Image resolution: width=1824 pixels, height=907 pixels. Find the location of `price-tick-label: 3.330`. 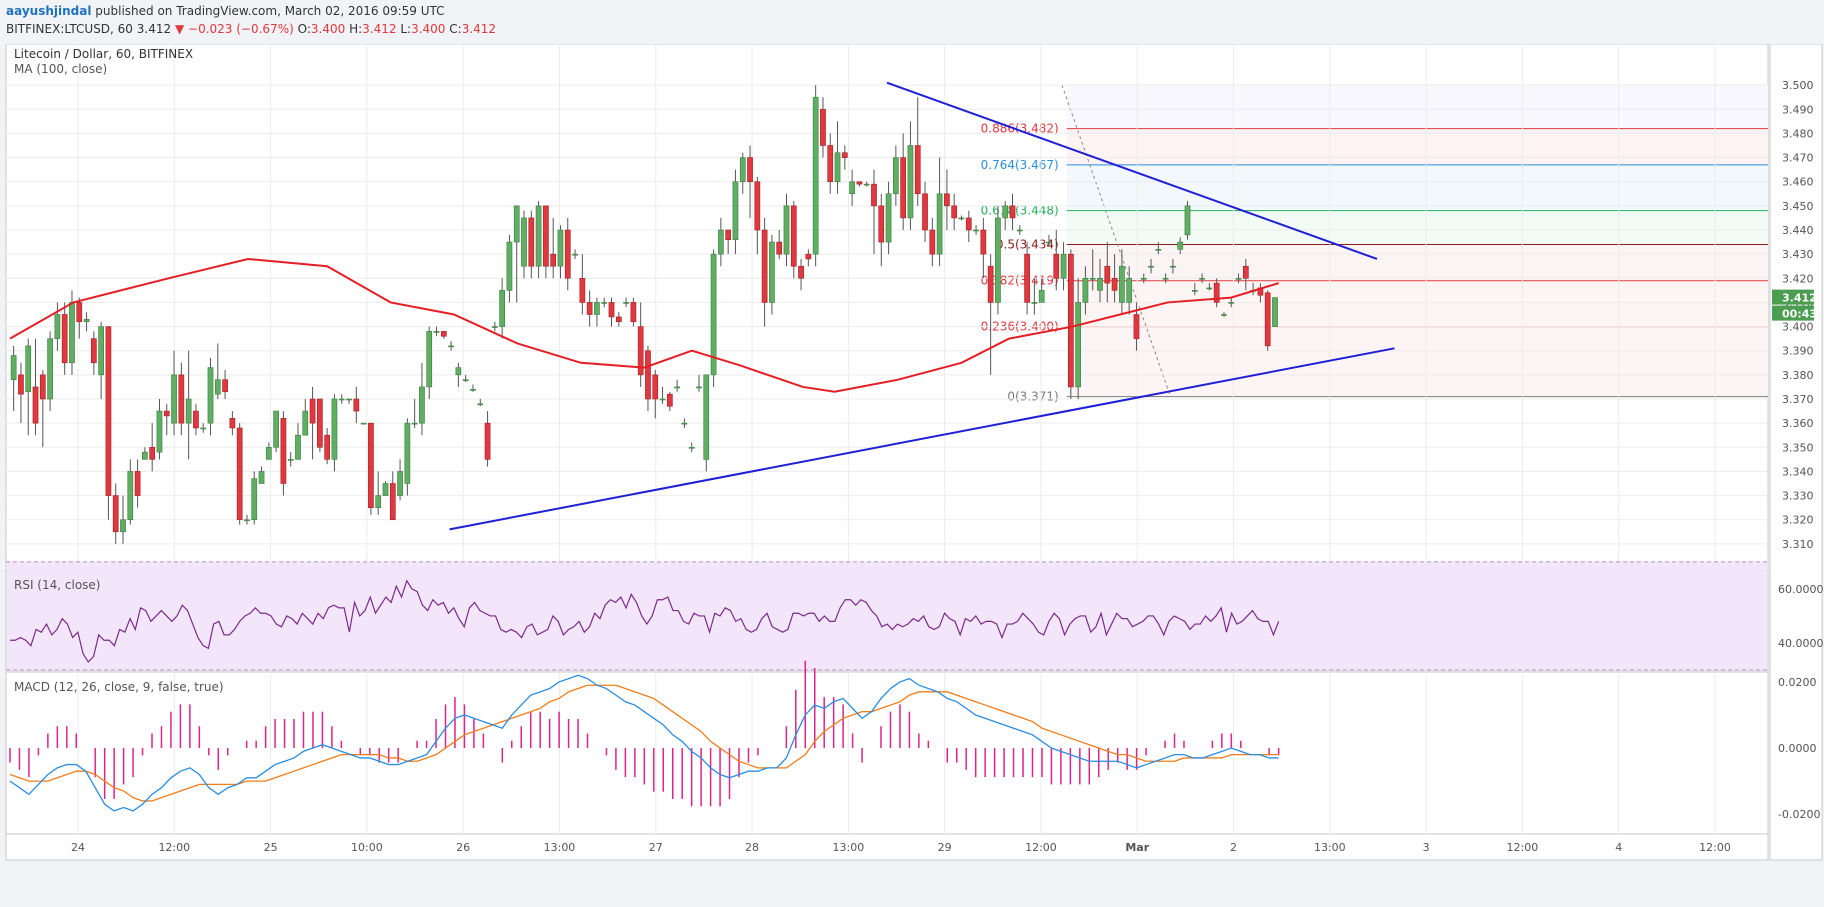

price-tick-label: 3.330 is located at coordinates (1798, 496).